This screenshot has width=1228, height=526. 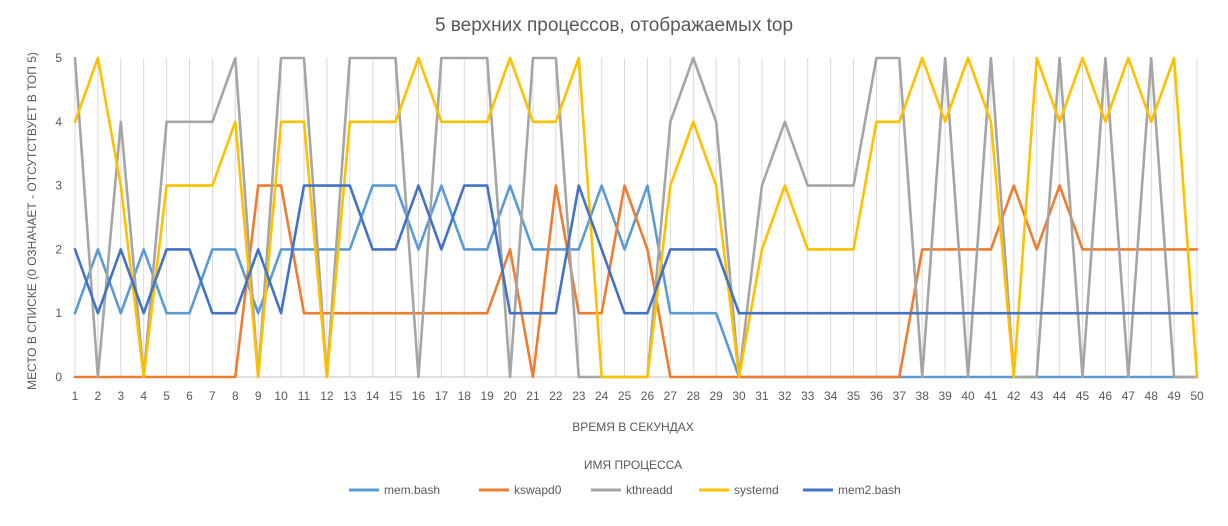 I want to click on x-tick-label: 1, so click(x=75, y=396).